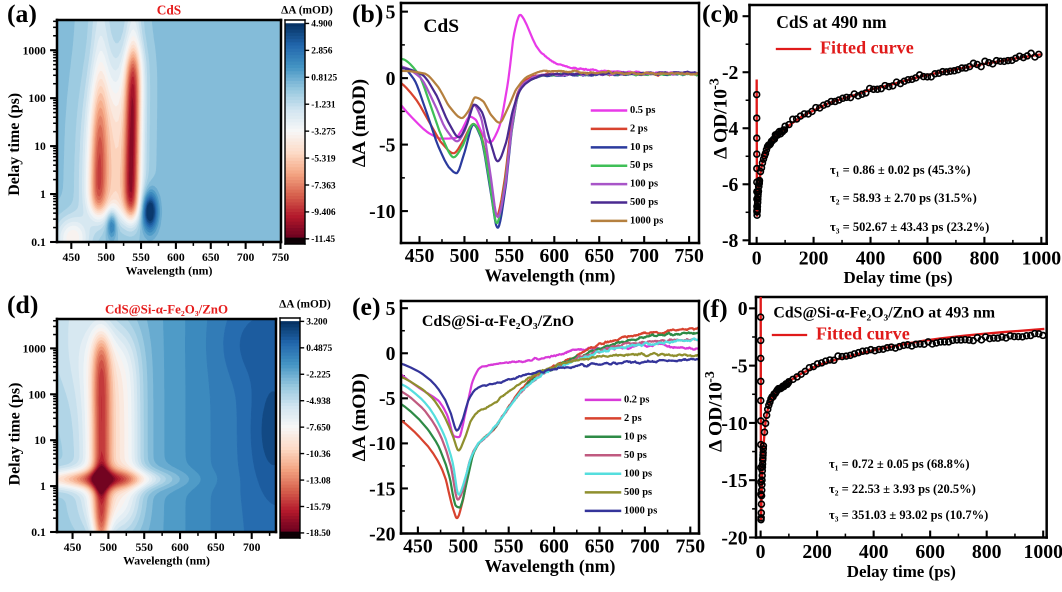  Describe the element at coordinates (831, 22) in the screenshot. I see `svg-text: CdS at 490 nm` at that location.